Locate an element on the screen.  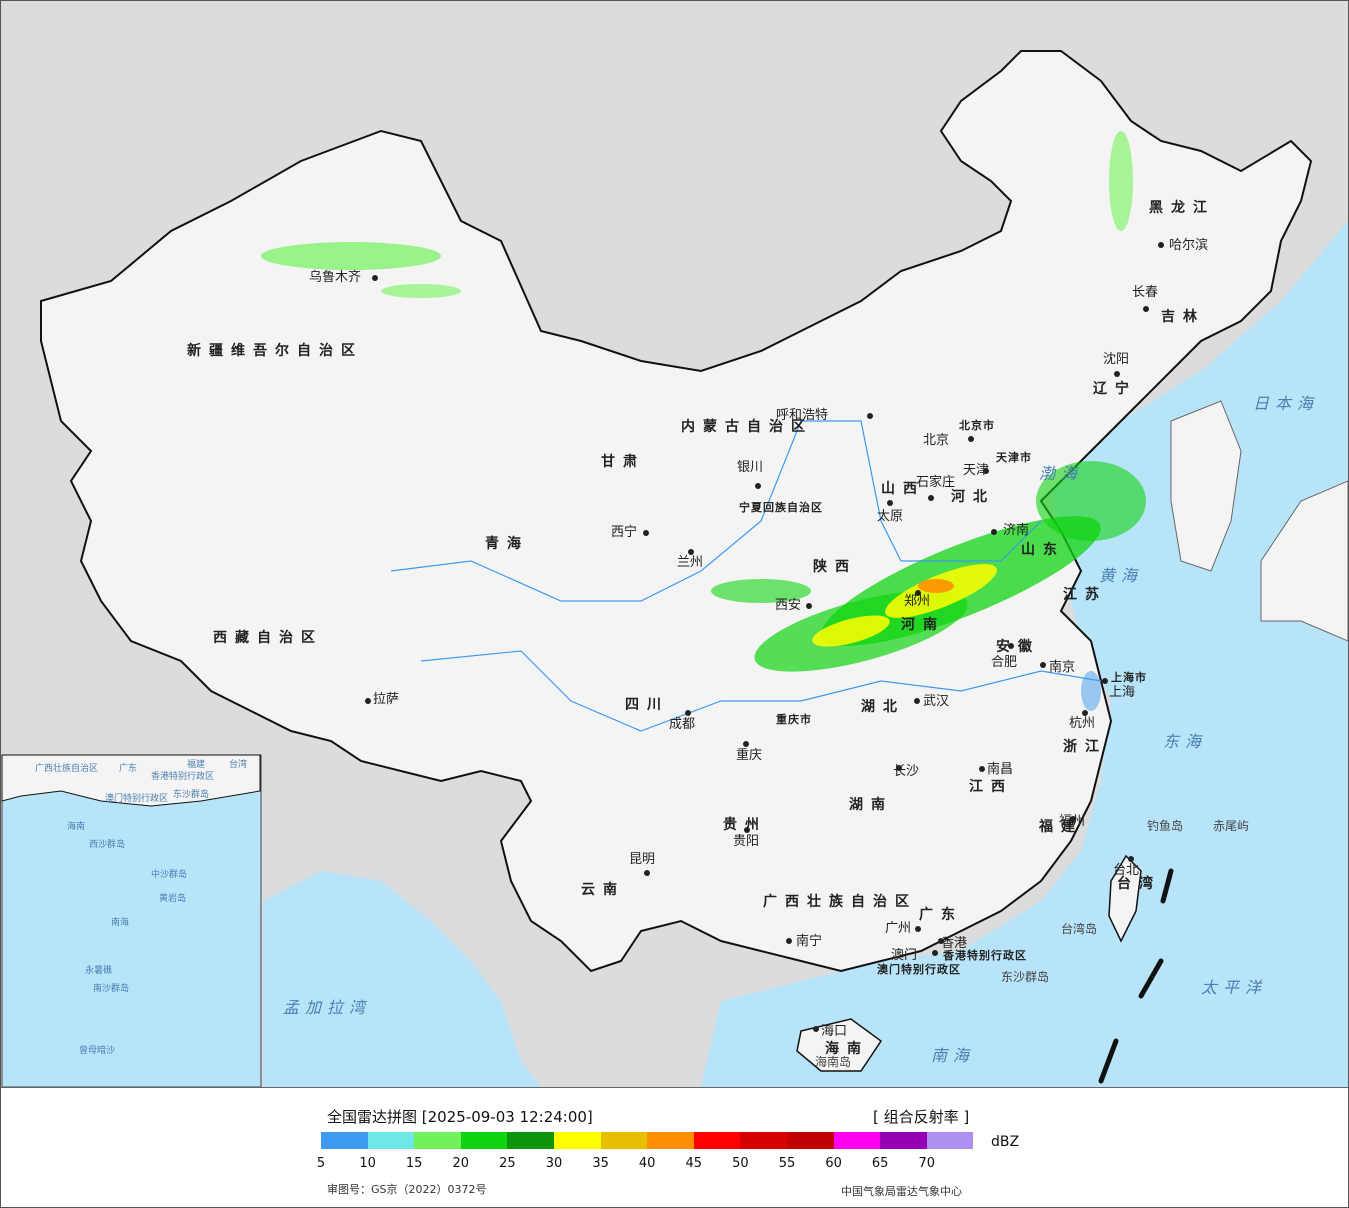
hainan-island is located at coordinates (839, 1045).